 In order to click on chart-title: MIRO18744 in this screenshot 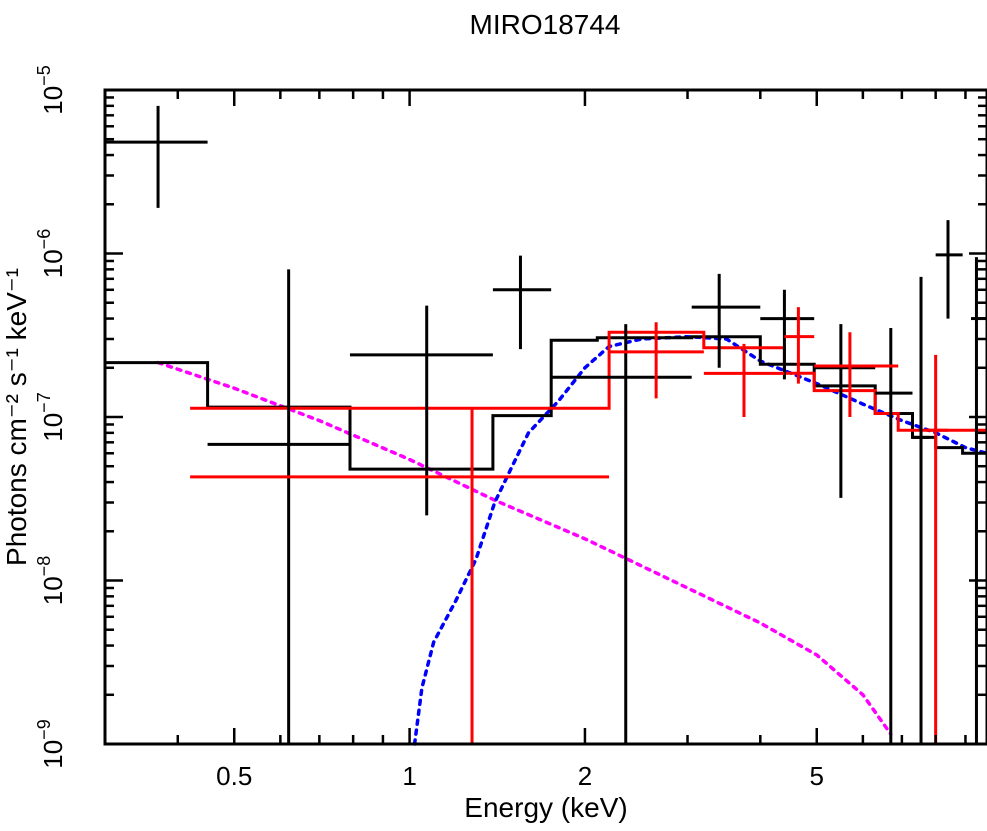, I will do `click(545, 24)`.